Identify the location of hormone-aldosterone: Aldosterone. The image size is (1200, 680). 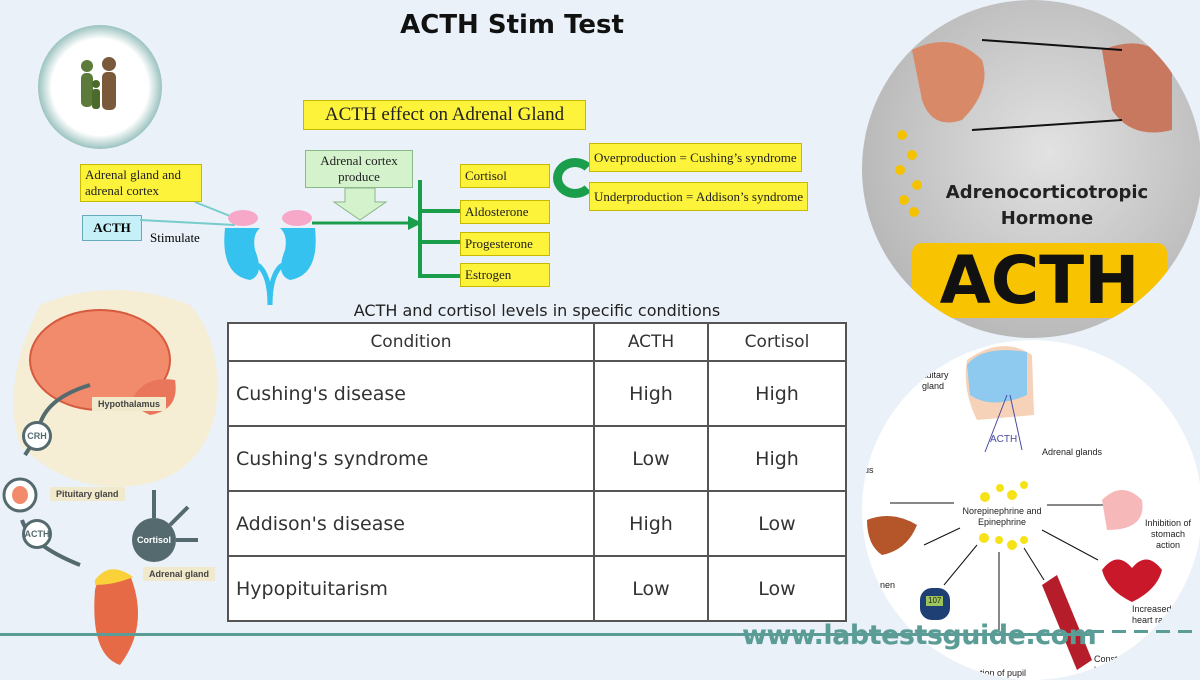
(505, 212).